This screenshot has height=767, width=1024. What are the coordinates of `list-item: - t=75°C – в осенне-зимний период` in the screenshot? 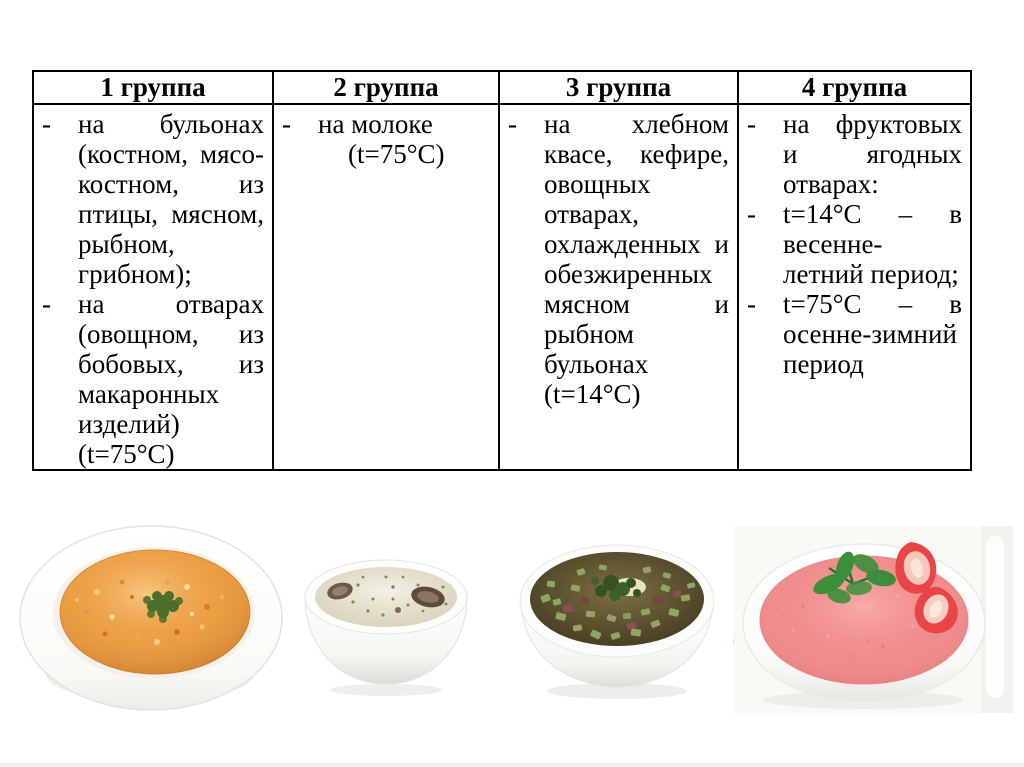 It's located at (853, 334).